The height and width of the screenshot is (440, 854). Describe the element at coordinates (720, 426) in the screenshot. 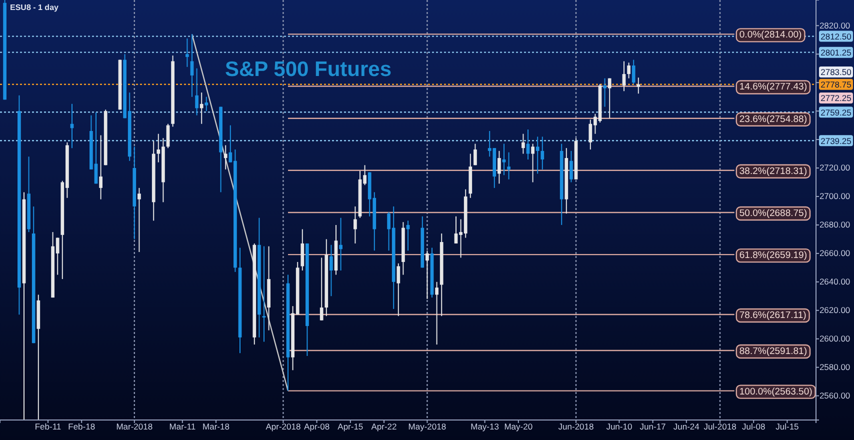

I see `x-tick-label: Jul-2018` at that location.